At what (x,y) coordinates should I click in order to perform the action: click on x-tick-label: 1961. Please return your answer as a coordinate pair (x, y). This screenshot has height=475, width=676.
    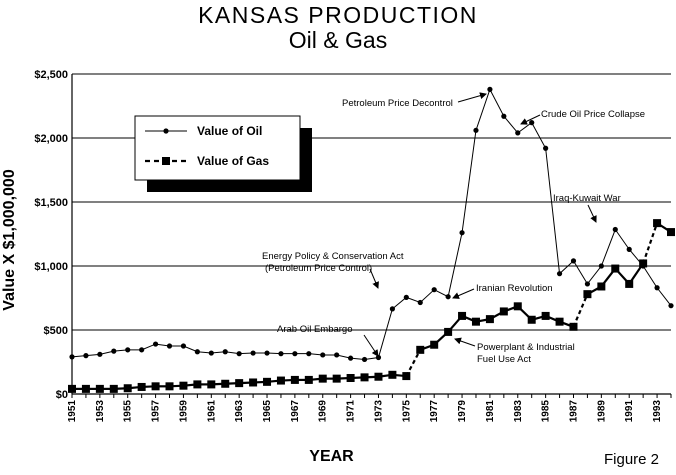
    Looking at the image, I should click on (211, 411).